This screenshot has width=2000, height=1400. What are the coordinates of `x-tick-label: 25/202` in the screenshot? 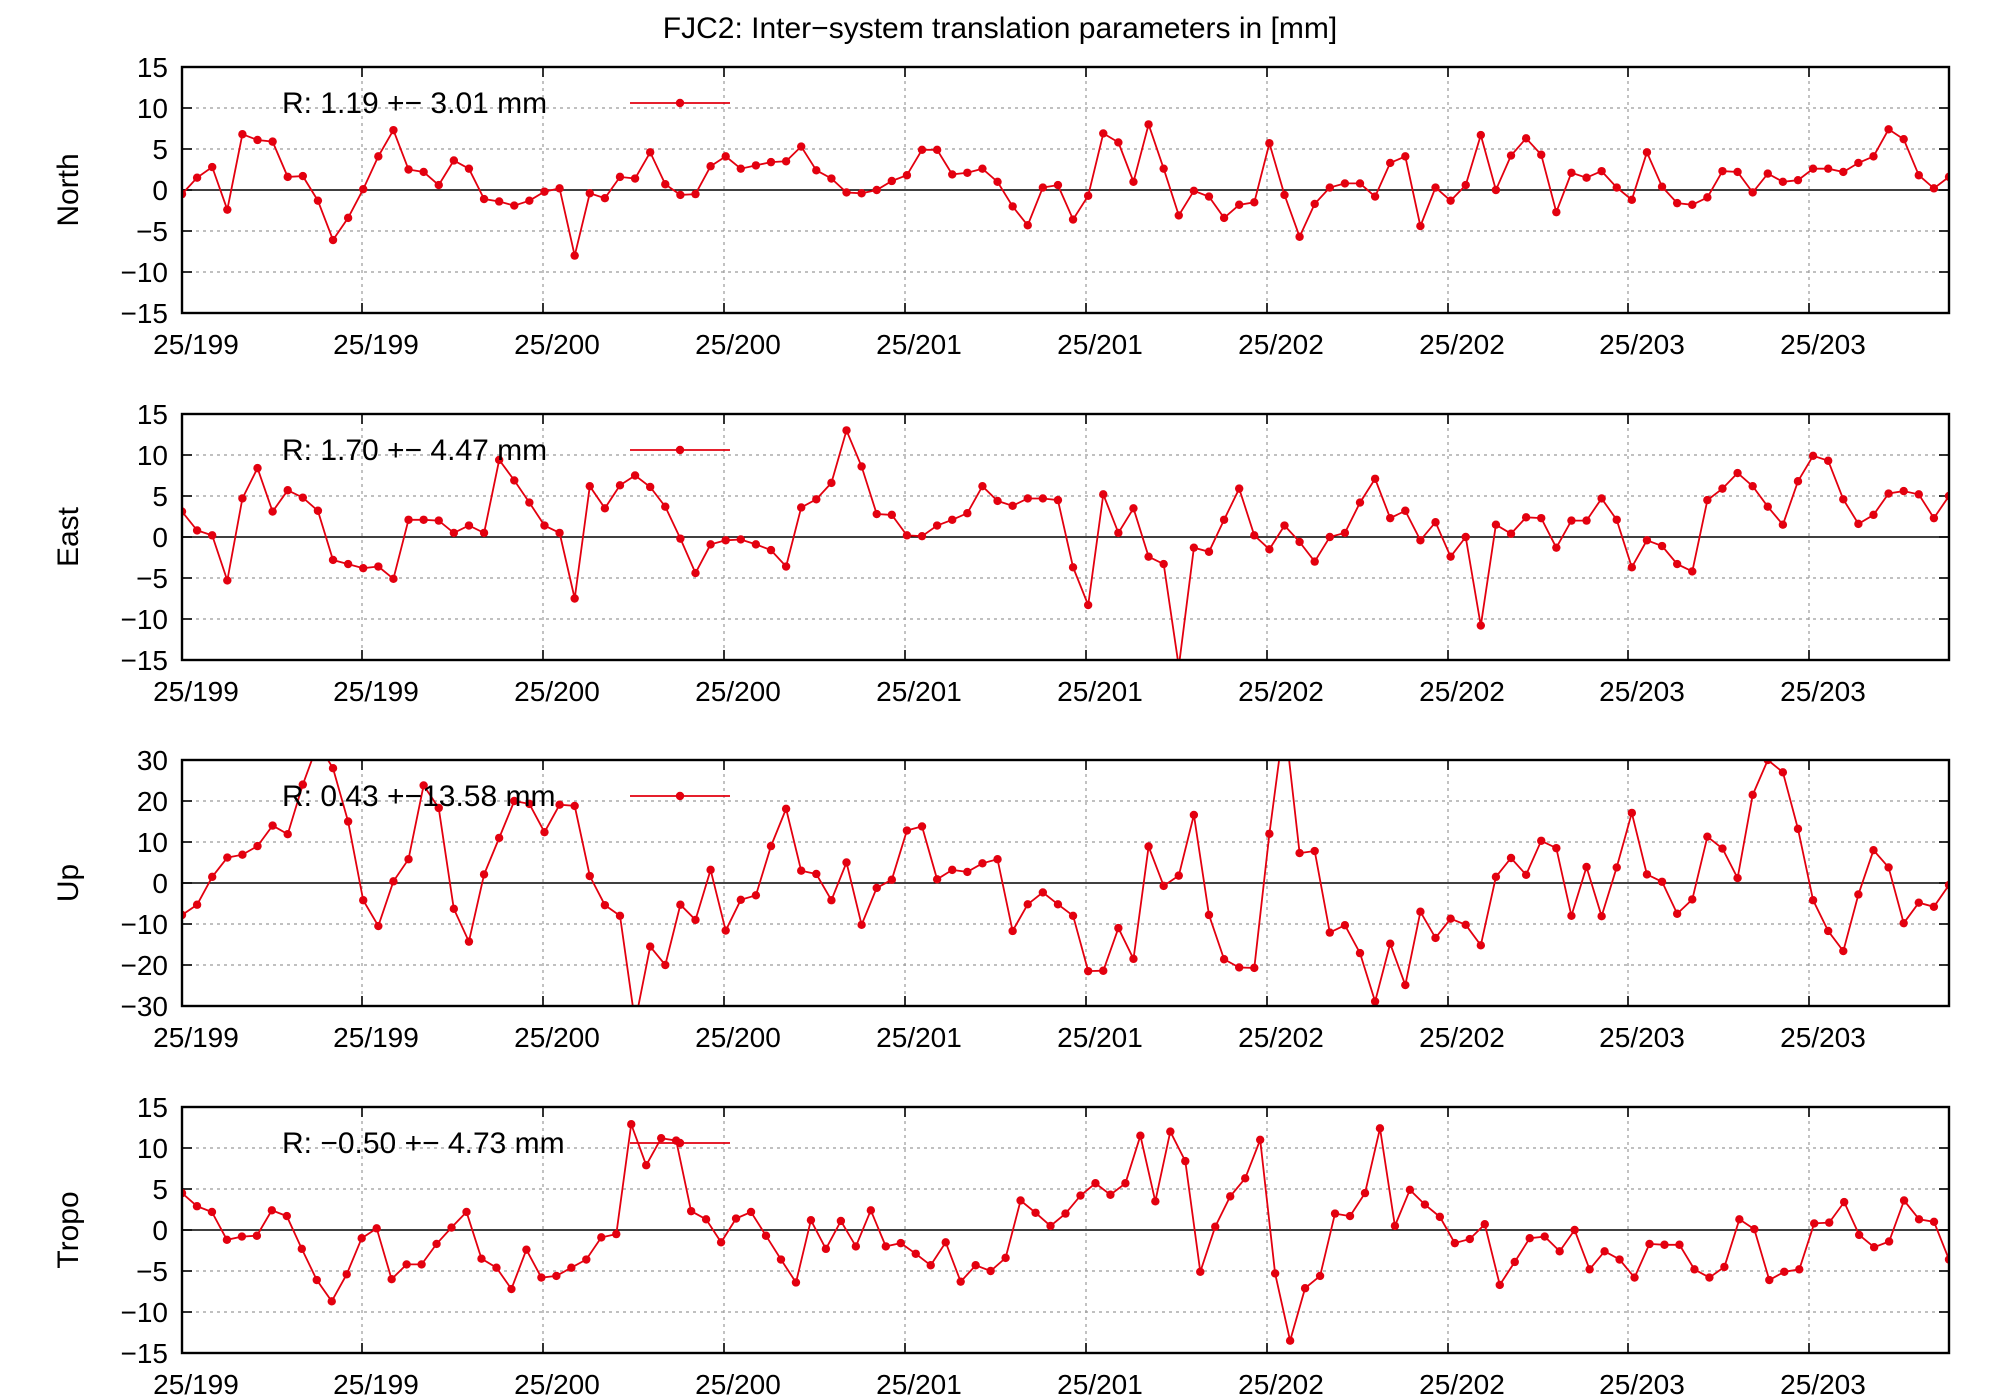 It's located at (1281, 1037).